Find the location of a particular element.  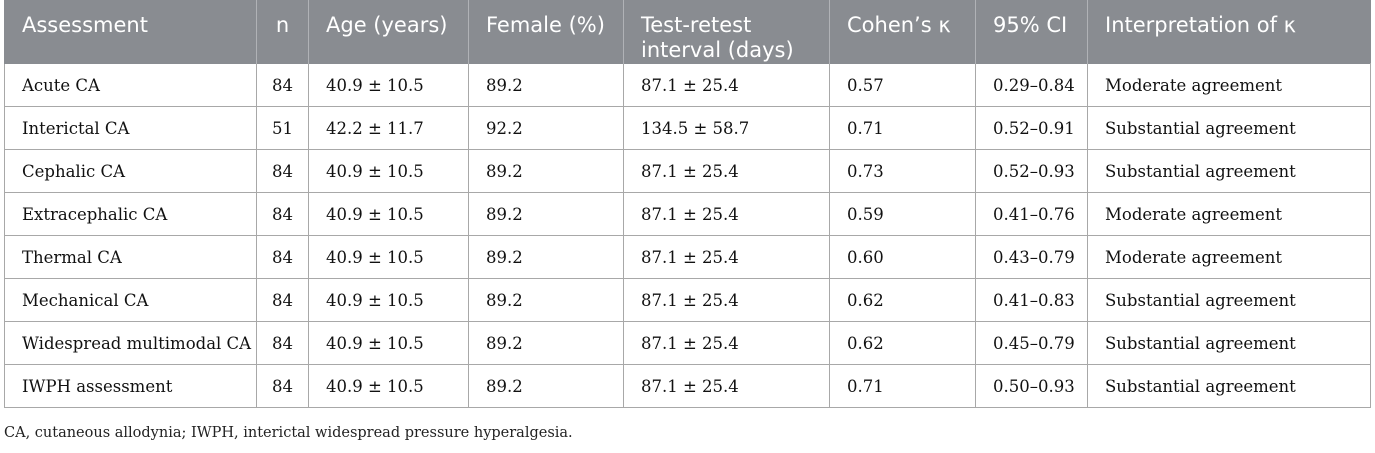

cell-ci: 0.45–0.79 is located at coordinates (1031, 343).